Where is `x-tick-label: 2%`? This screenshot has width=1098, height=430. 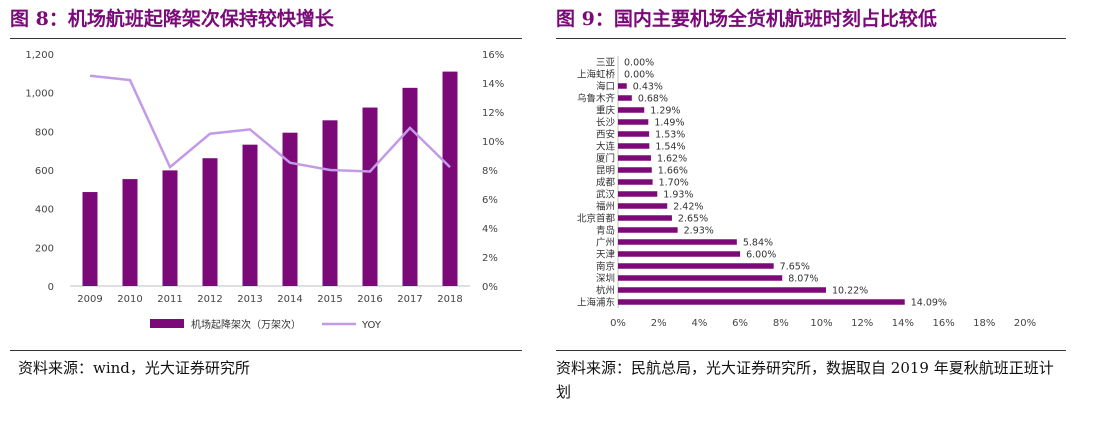 x-tick-label: 2% is located at coordinates (659, 323).